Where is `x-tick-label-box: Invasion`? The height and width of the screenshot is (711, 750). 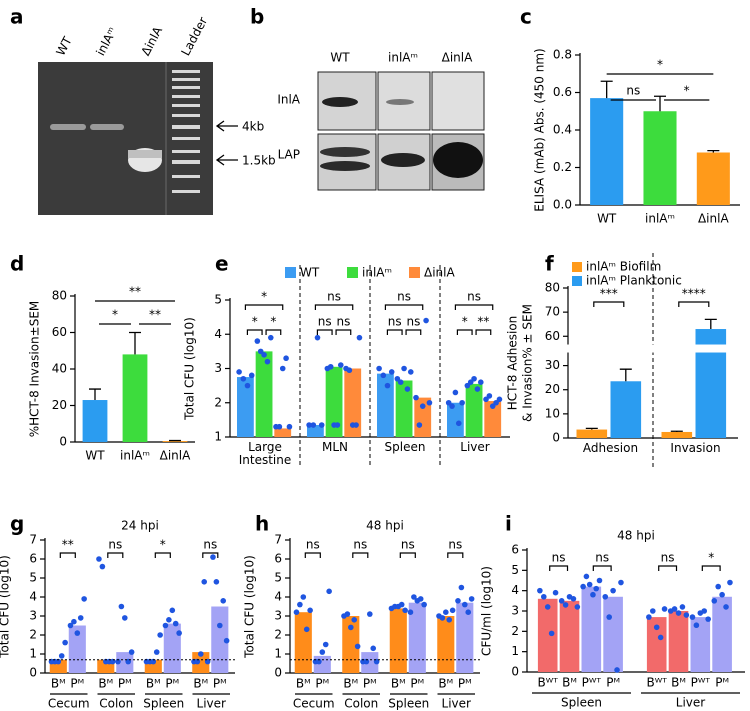 x-tick-label-box: Invasion is located at coordinates (695, 448).